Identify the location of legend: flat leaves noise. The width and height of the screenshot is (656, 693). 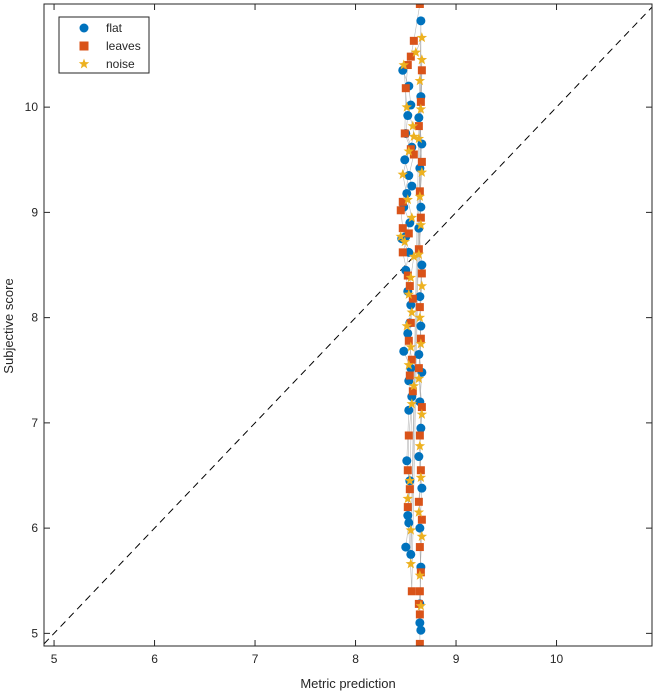
(104, 45).